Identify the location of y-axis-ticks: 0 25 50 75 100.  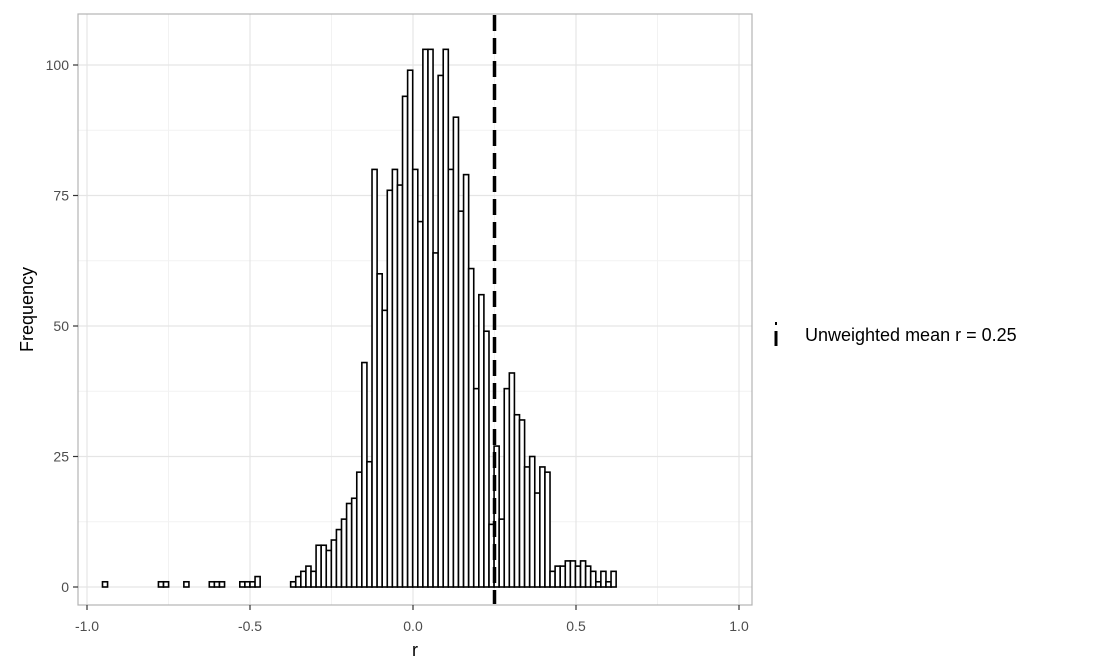
(62, 326).